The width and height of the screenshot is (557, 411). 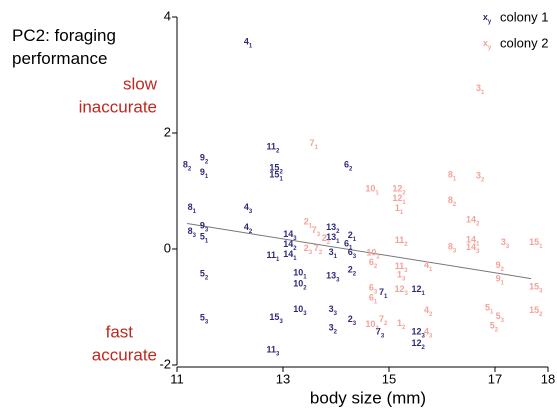 What do you see at coordinates (548, 378) in the screenshot?
I see `x-tick-label: 18` at bounding box center [548, 378].